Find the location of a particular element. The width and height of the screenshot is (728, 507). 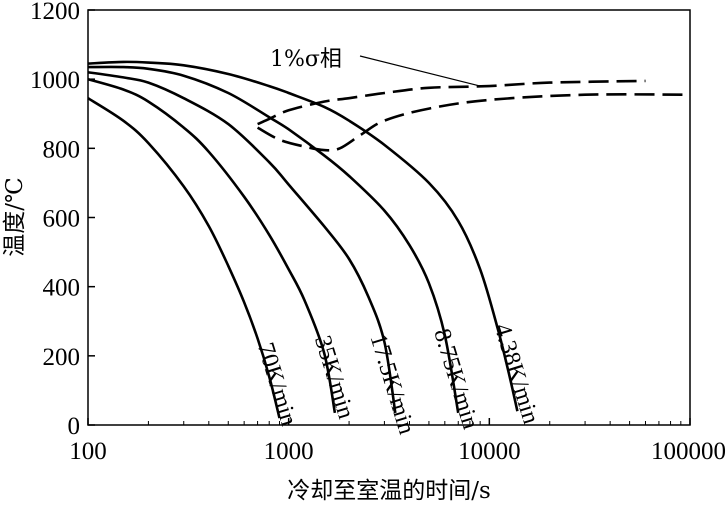

curve-label: 70K/min is located at coordinates (277, 384).